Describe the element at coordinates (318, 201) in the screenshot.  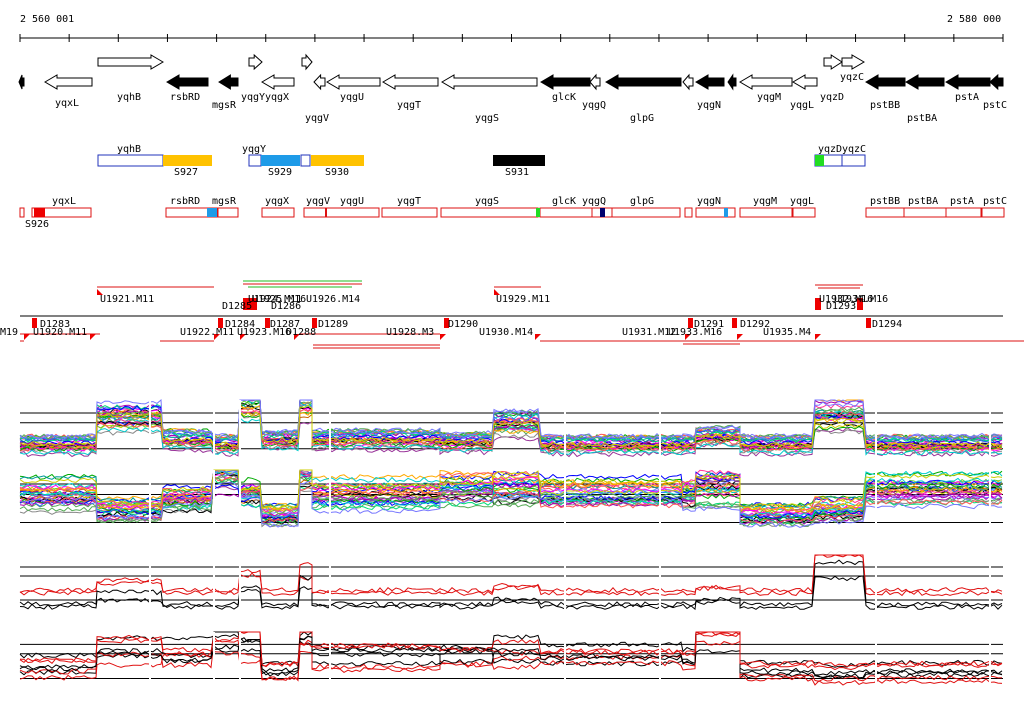
I see `red-box-label-yqgV: yqgV` at that location.